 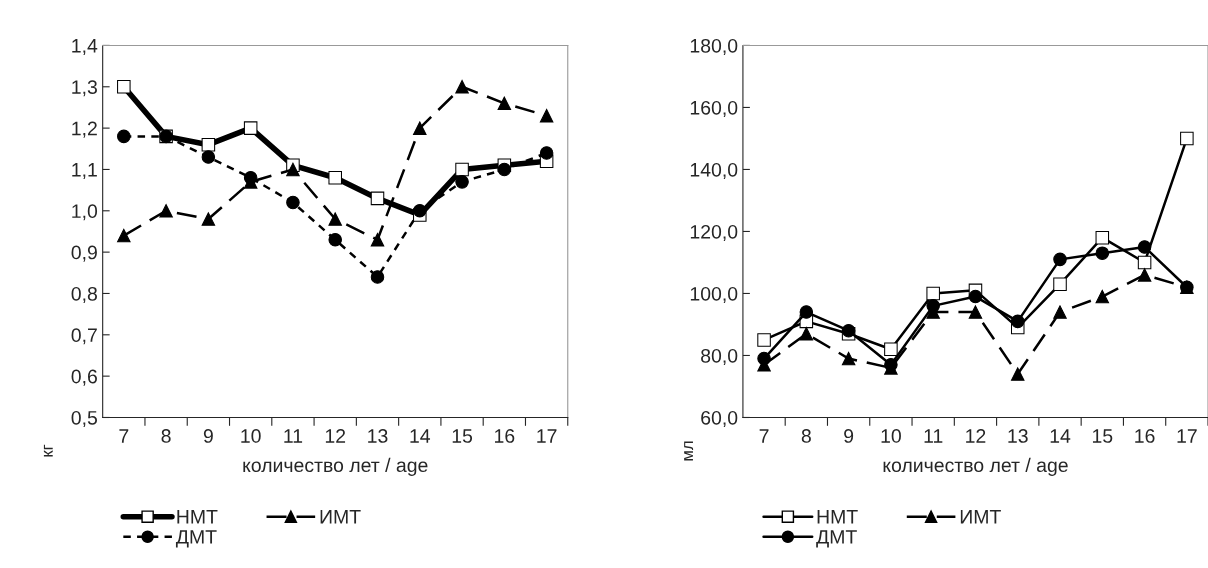 I want to click on y-tick-label: 60,0, so click(x=719, y=419).